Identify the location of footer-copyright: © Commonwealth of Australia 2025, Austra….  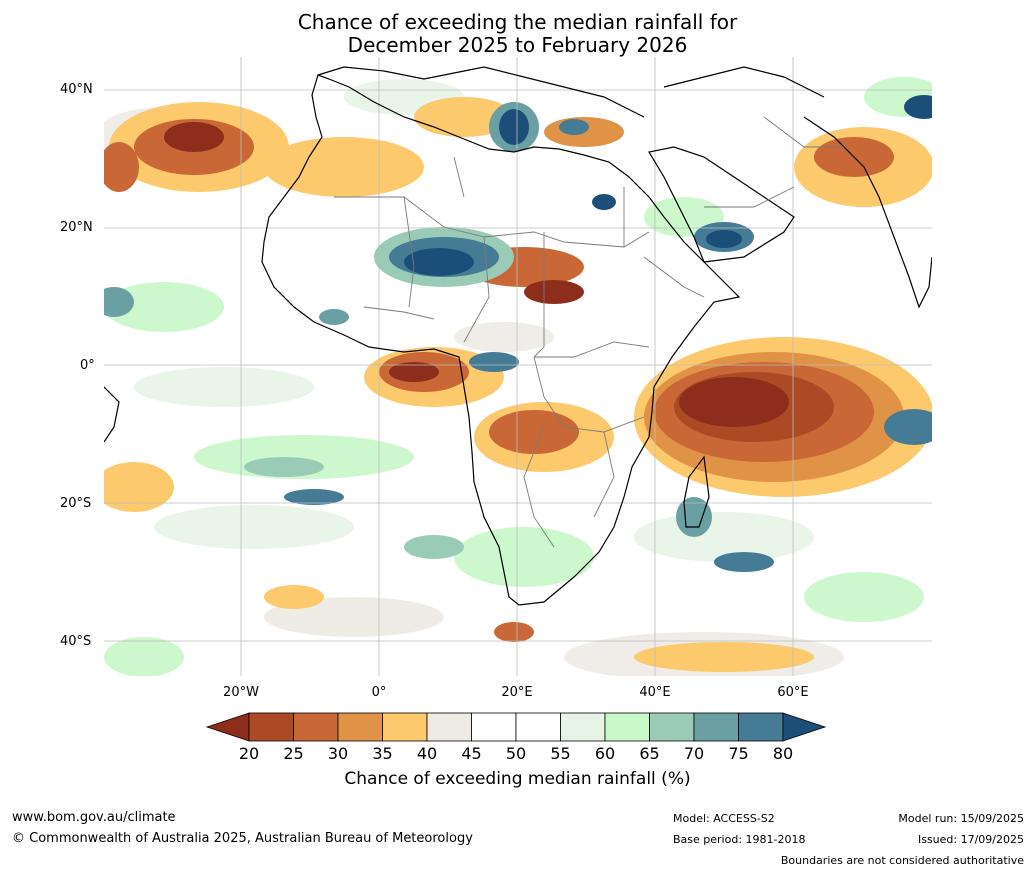
(242, 838).